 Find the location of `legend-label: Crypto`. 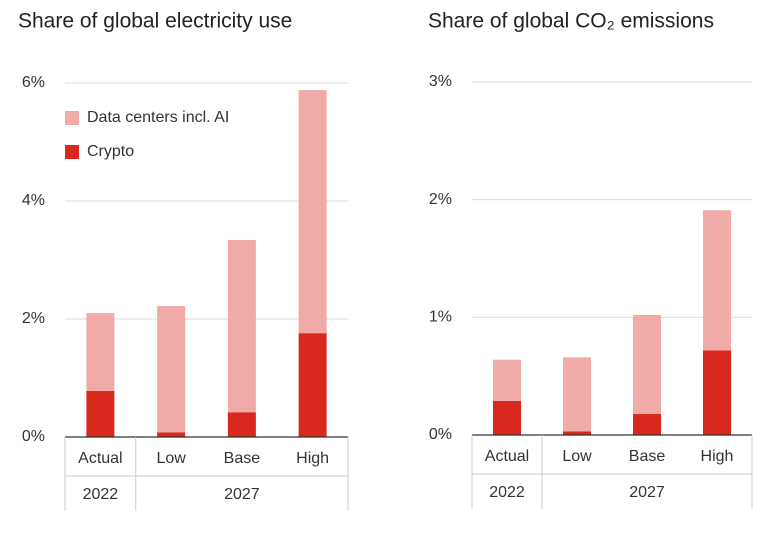

legend-label: Crypto is located at coordinates (110, 151).